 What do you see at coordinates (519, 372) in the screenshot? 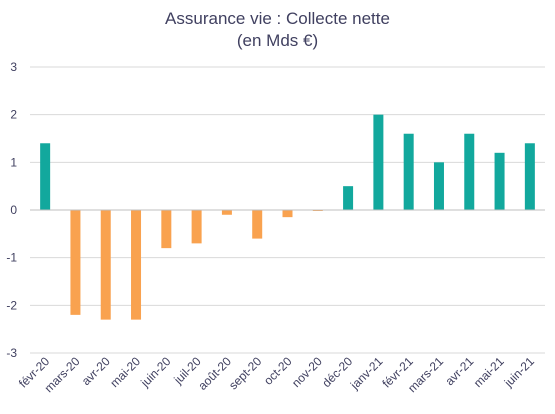
I see `x-tick-label: juin-21` at bounding box center [519, 372].